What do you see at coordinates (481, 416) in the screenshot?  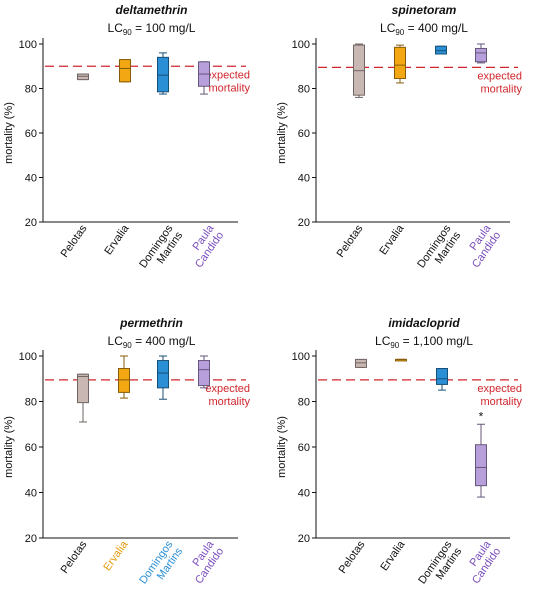 I see `significance-star: *` at bounding box center [481, 416].